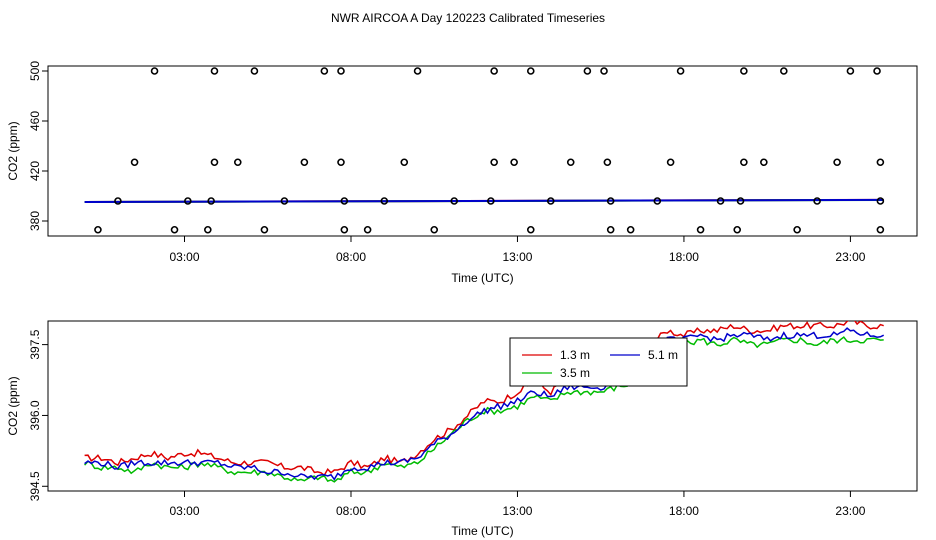  What do you see at coordinates (351, 257) in the screenshot?
I see `top-x-tick-label: 08:00` at bounding box center [351, 257].